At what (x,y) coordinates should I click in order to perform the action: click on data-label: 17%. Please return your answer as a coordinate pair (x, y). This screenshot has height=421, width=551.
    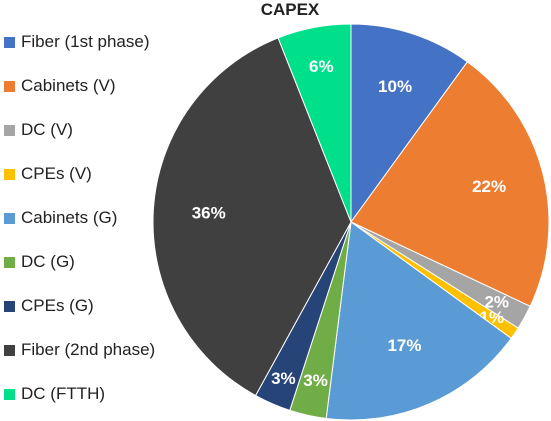
    Looking at the image, I should click on (404, 345).